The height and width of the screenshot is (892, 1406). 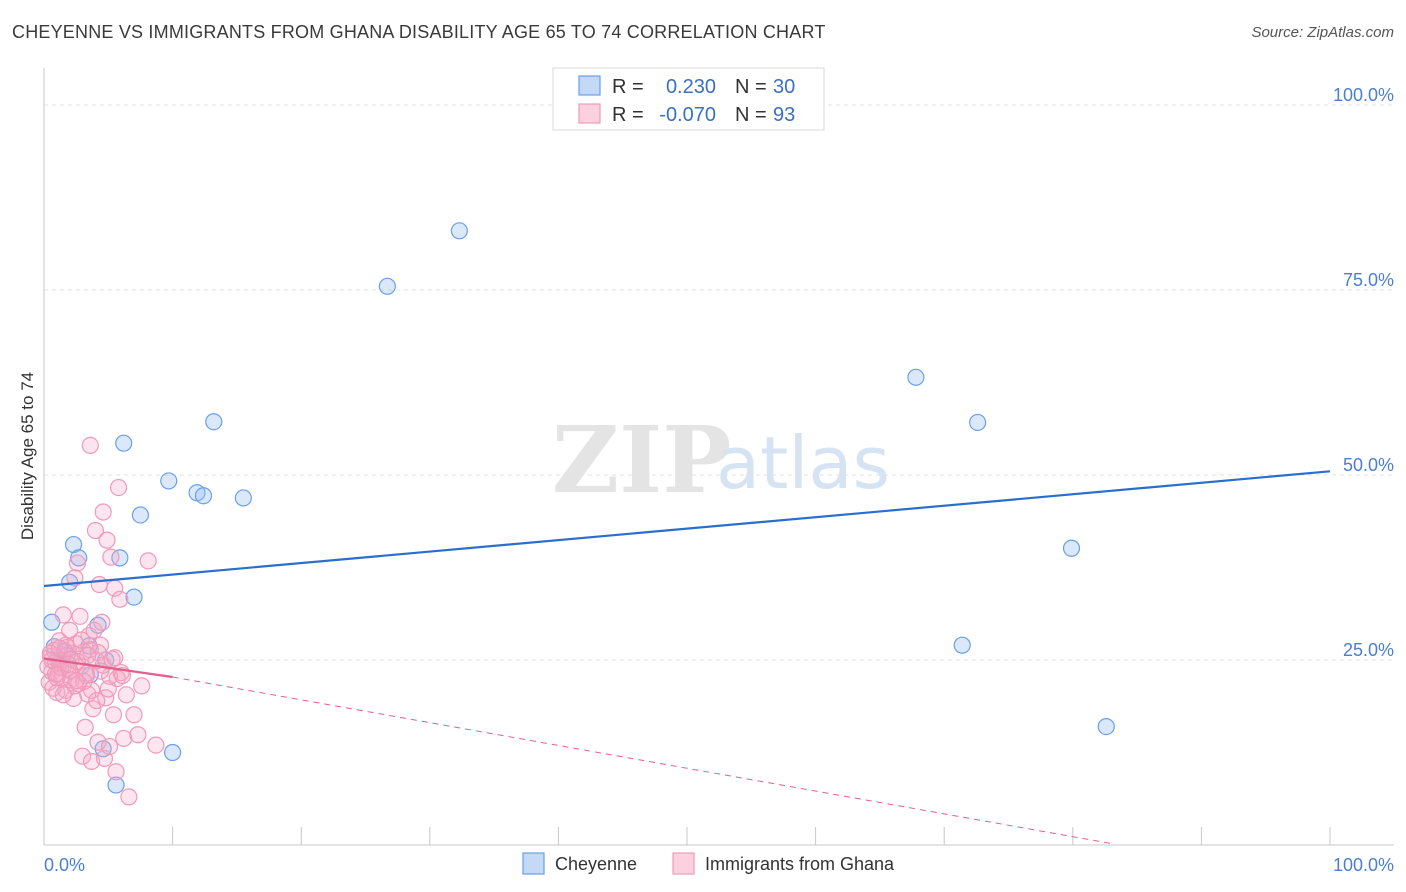 What do you see at coordinates (751, 87) in the screenshot?
I see `stats-n-label-1: N =` at bounding box center [751, 87].